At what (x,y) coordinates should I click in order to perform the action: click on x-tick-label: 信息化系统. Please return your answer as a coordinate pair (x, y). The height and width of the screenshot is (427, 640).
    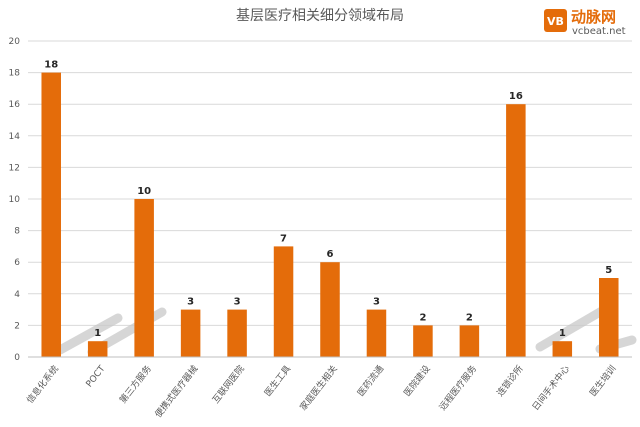
    Looking at the image, I should click on (42, 384).